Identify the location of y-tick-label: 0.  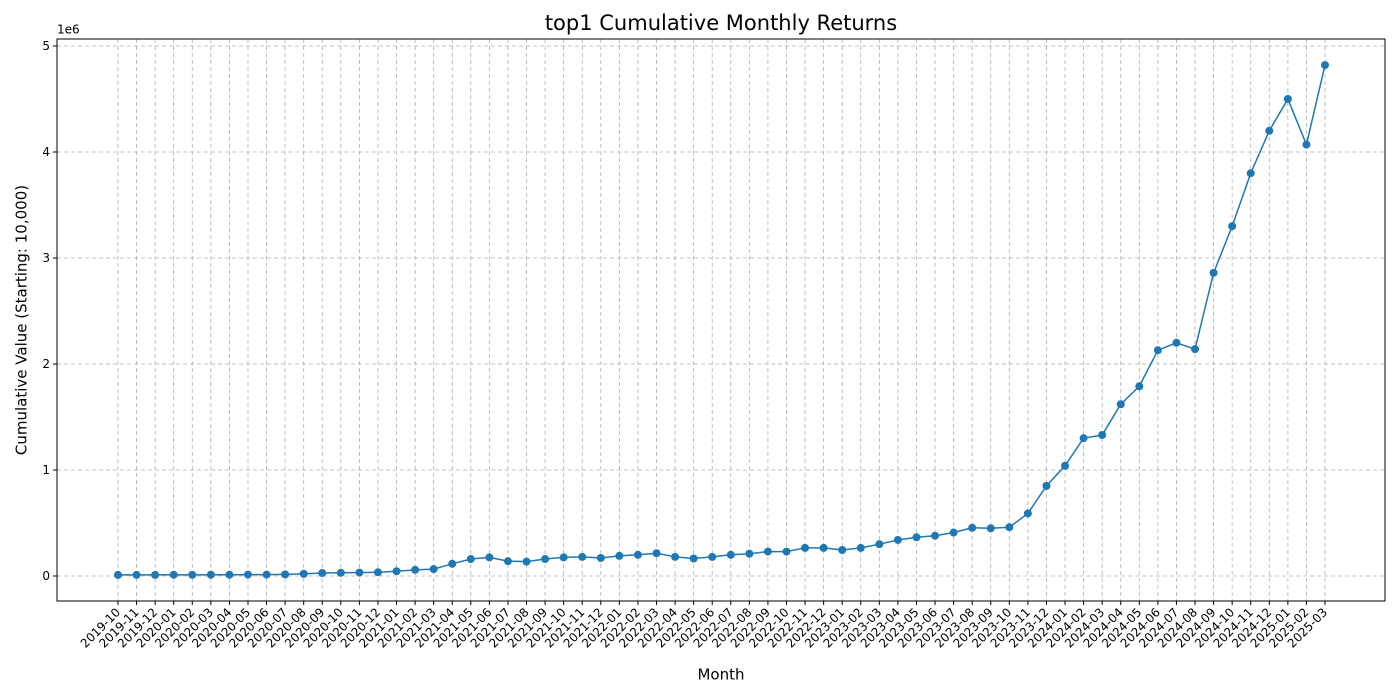
(46, 576).